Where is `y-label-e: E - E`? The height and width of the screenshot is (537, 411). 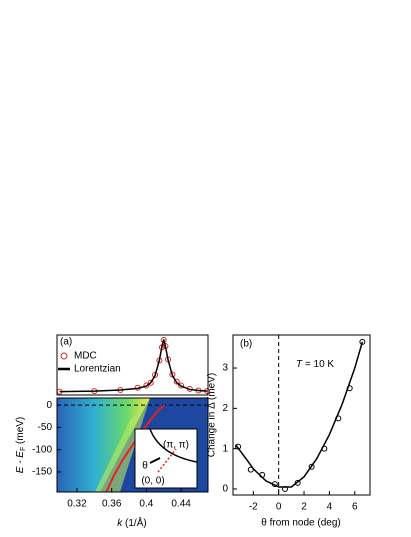
y-label-e: E - E is located at coordinates (20, 462).